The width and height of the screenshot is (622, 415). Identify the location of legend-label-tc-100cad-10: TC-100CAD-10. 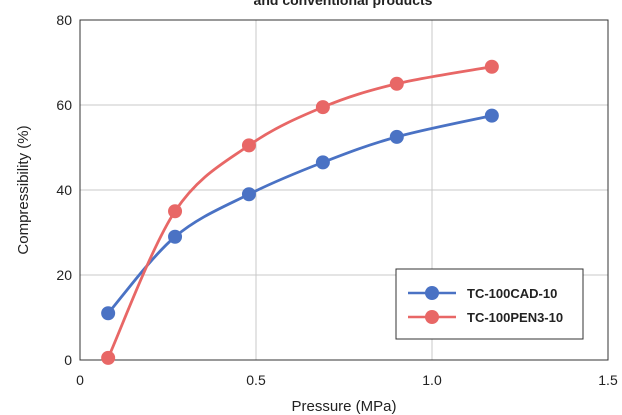
(512, 293).